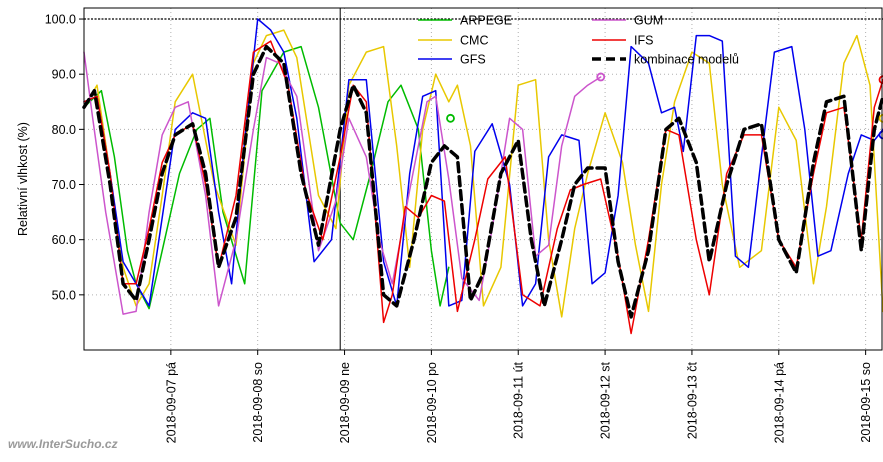 The image size is (883, 462). I want to click on x-tick-label: 2018-09-09 ne, so click(345, 402).